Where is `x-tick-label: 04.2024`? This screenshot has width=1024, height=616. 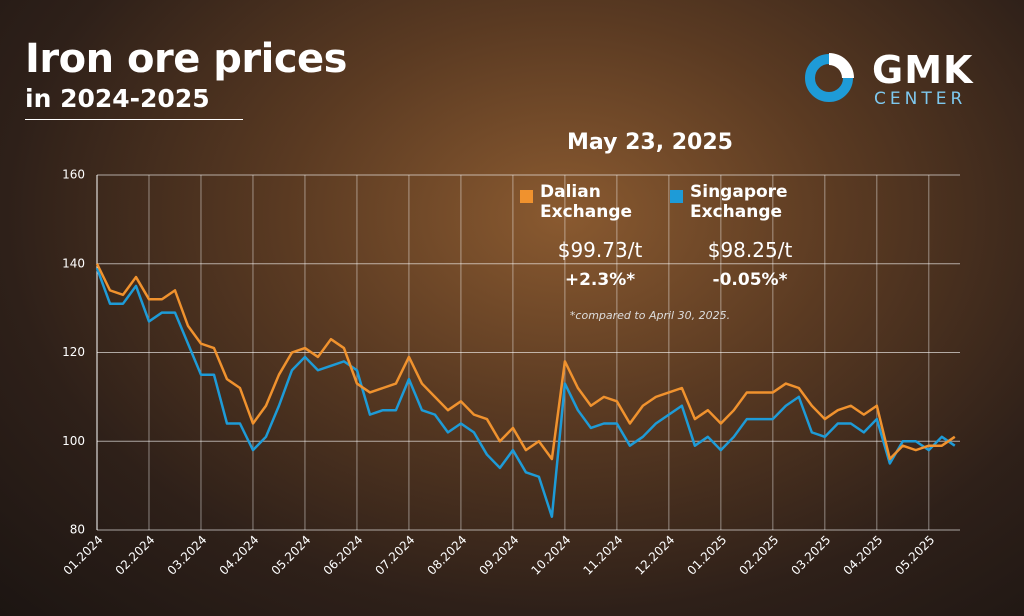 x-tick-label: 04.2024 is located at coordinates (239, 555).